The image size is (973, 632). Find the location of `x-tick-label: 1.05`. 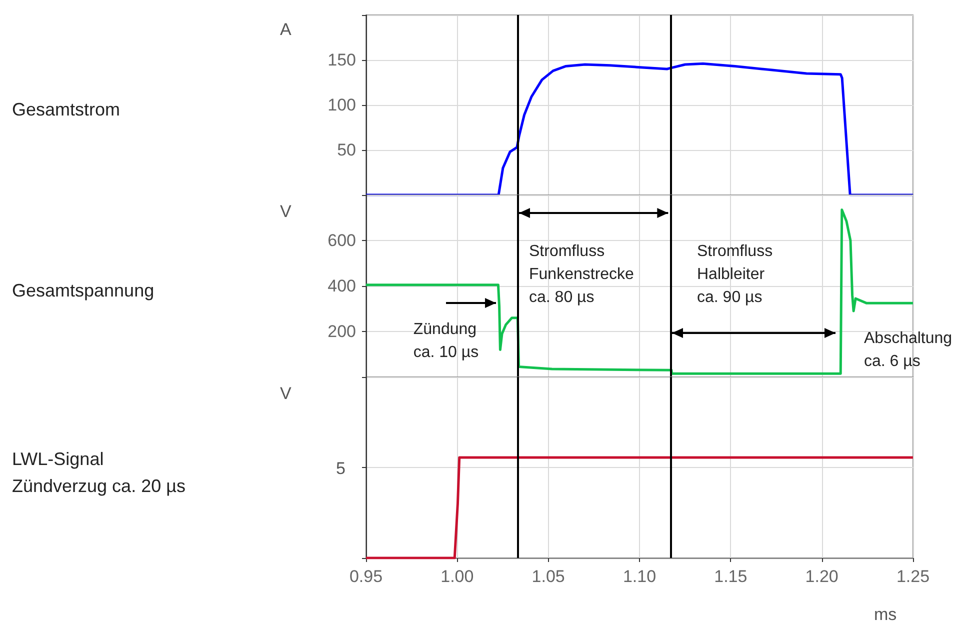

x-tick-label: 1.05 is located at coordinates (548, 576).